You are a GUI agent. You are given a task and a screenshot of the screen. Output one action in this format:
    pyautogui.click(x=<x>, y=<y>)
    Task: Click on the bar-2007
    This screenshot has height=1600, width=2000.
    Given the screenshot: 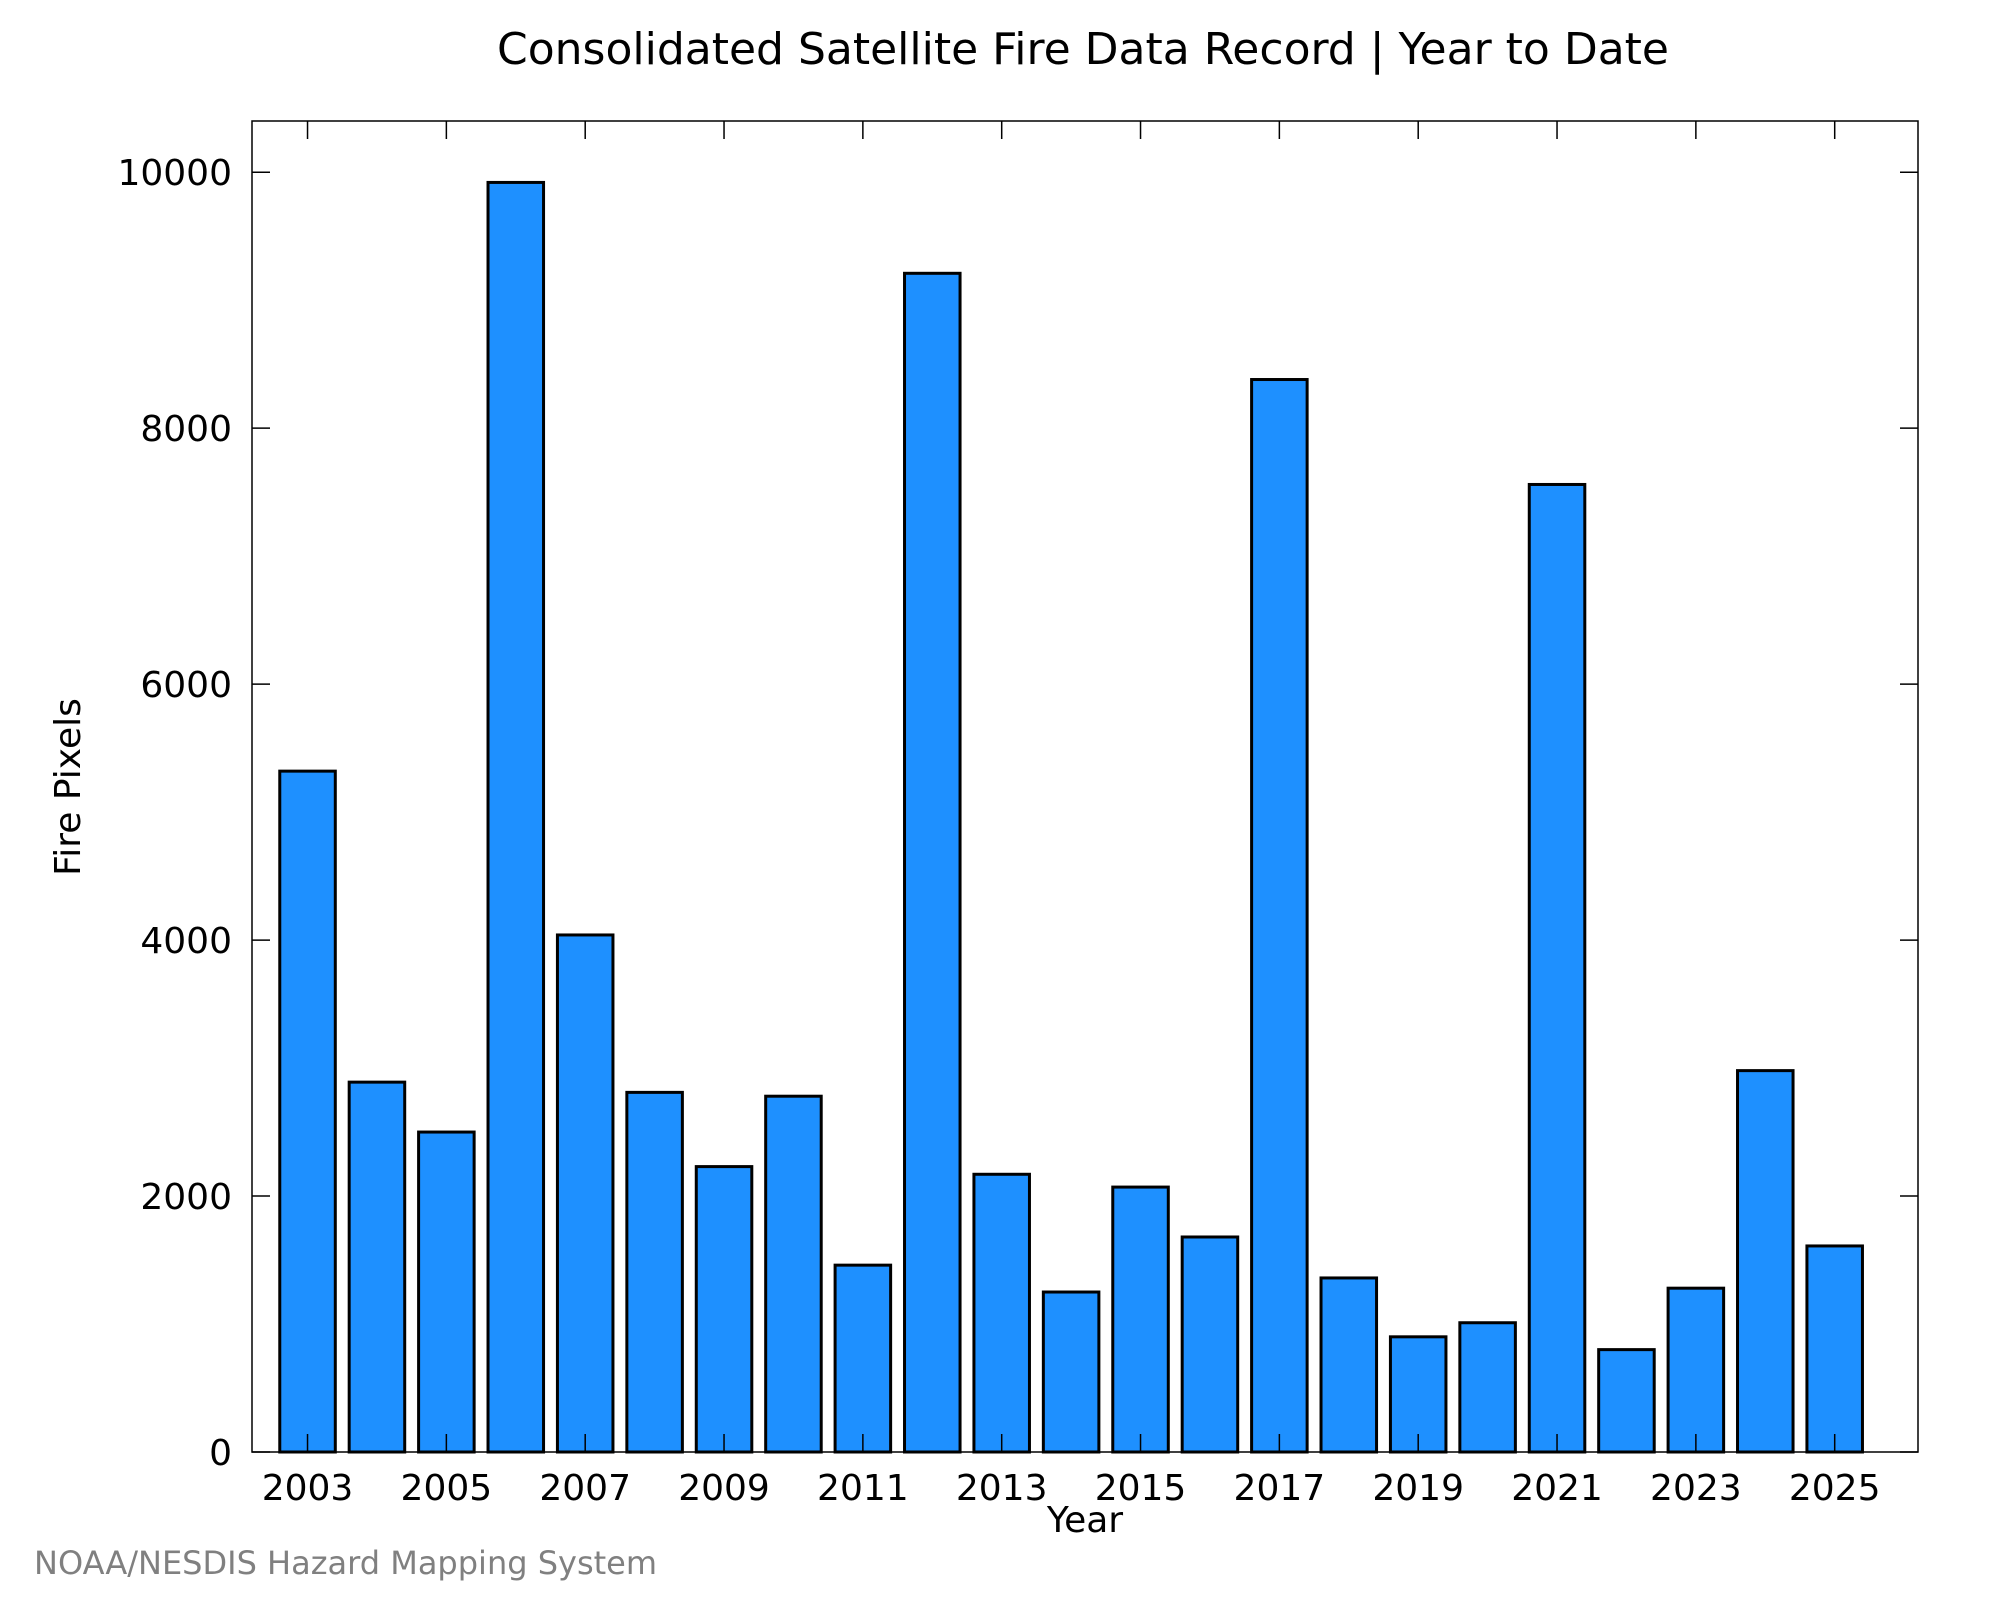 What is the action you would take?
    pyautogui.click(x=585, y=1193)
    